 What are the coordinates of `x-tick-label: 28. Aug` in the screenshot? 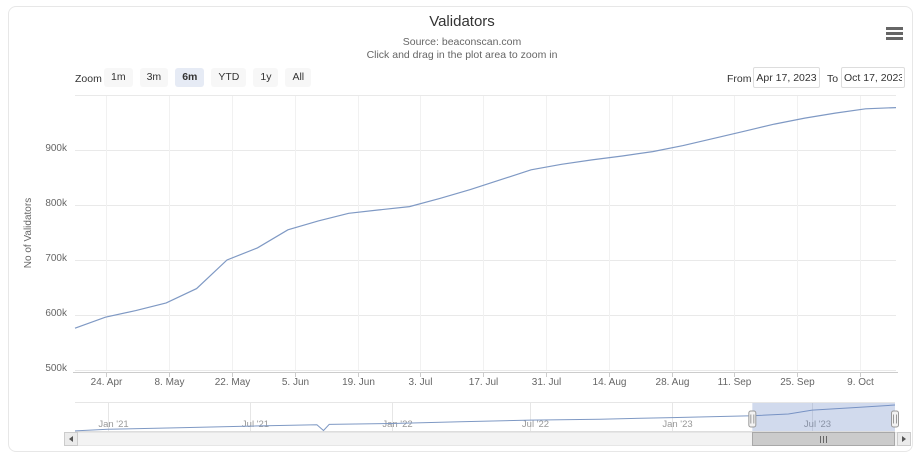 It's located at (673, 382).